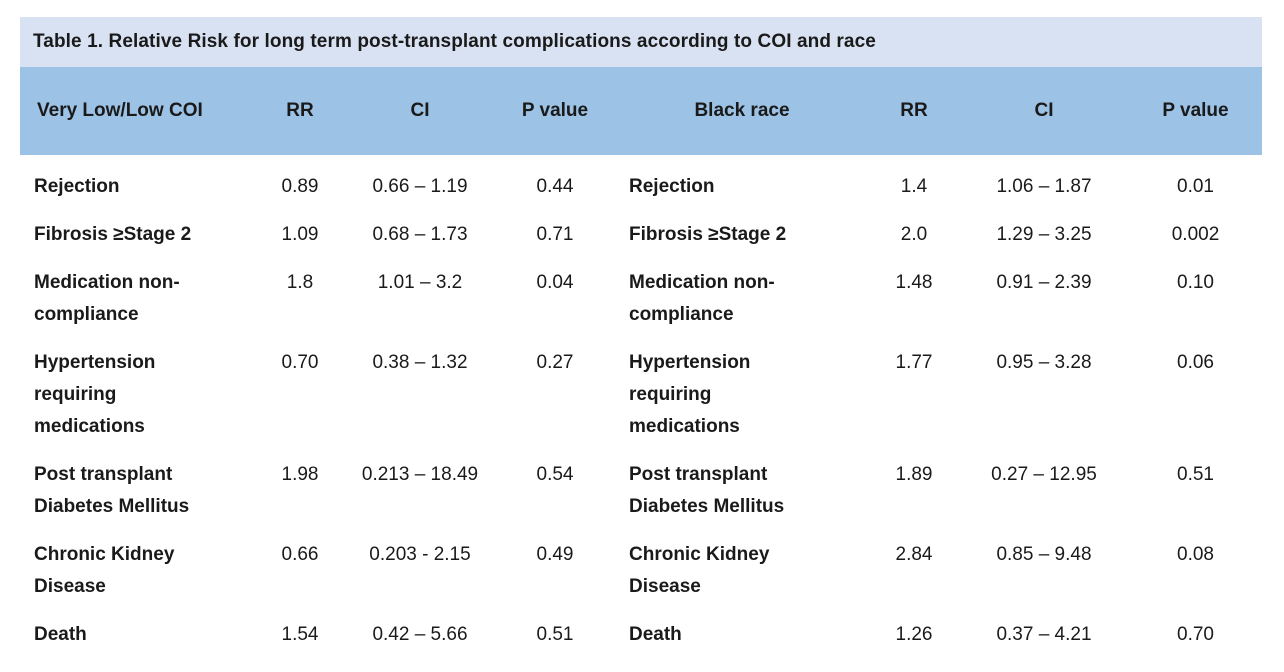 The image size is (1284, 672). What do you see at coordinates (420, 362) in the screenshot?
I see `ci-value: 0.38 – 1.32` at bounding box center [420, 362].